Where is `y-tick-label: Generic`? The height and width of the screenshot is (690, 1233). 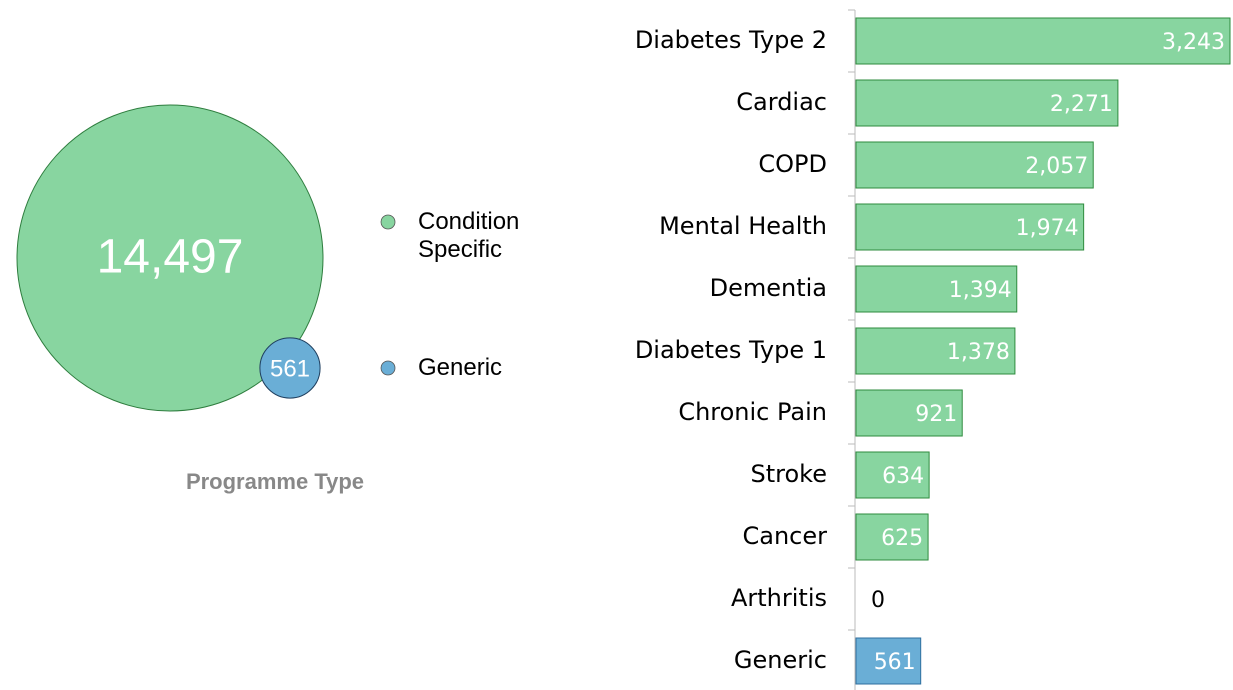
y-tick-label: Generic is located at coordinates (780, 660).